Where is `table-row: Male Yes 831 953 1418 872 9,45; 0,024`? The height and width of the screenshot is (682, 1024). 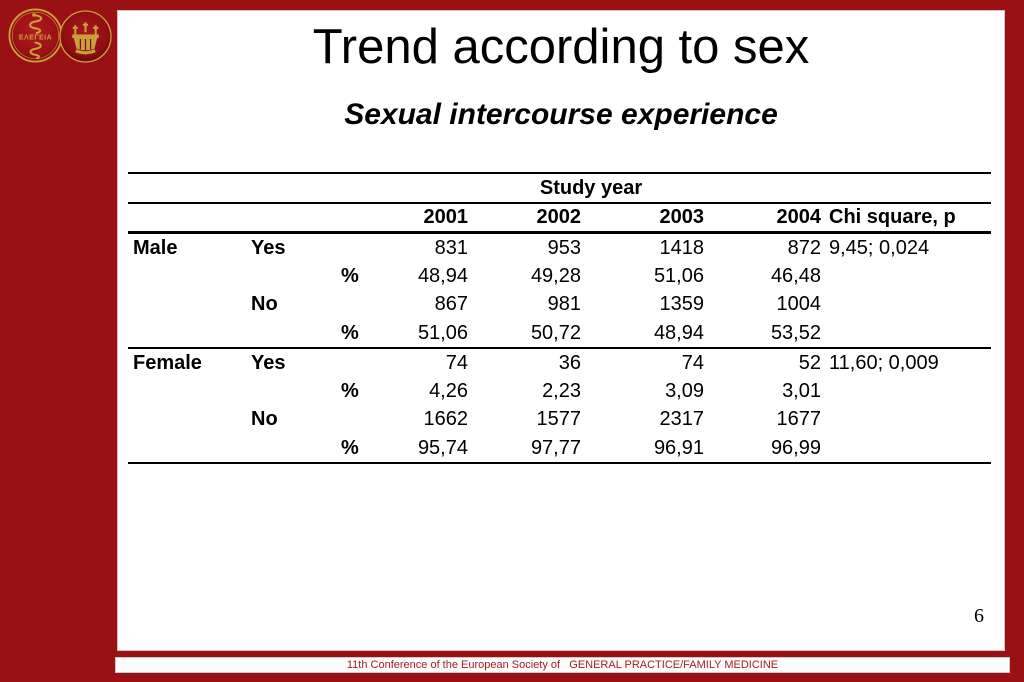 table-row: Male Yes 831 953 1418 872 9,45; 0,024 is located at coordinates (559, 248).